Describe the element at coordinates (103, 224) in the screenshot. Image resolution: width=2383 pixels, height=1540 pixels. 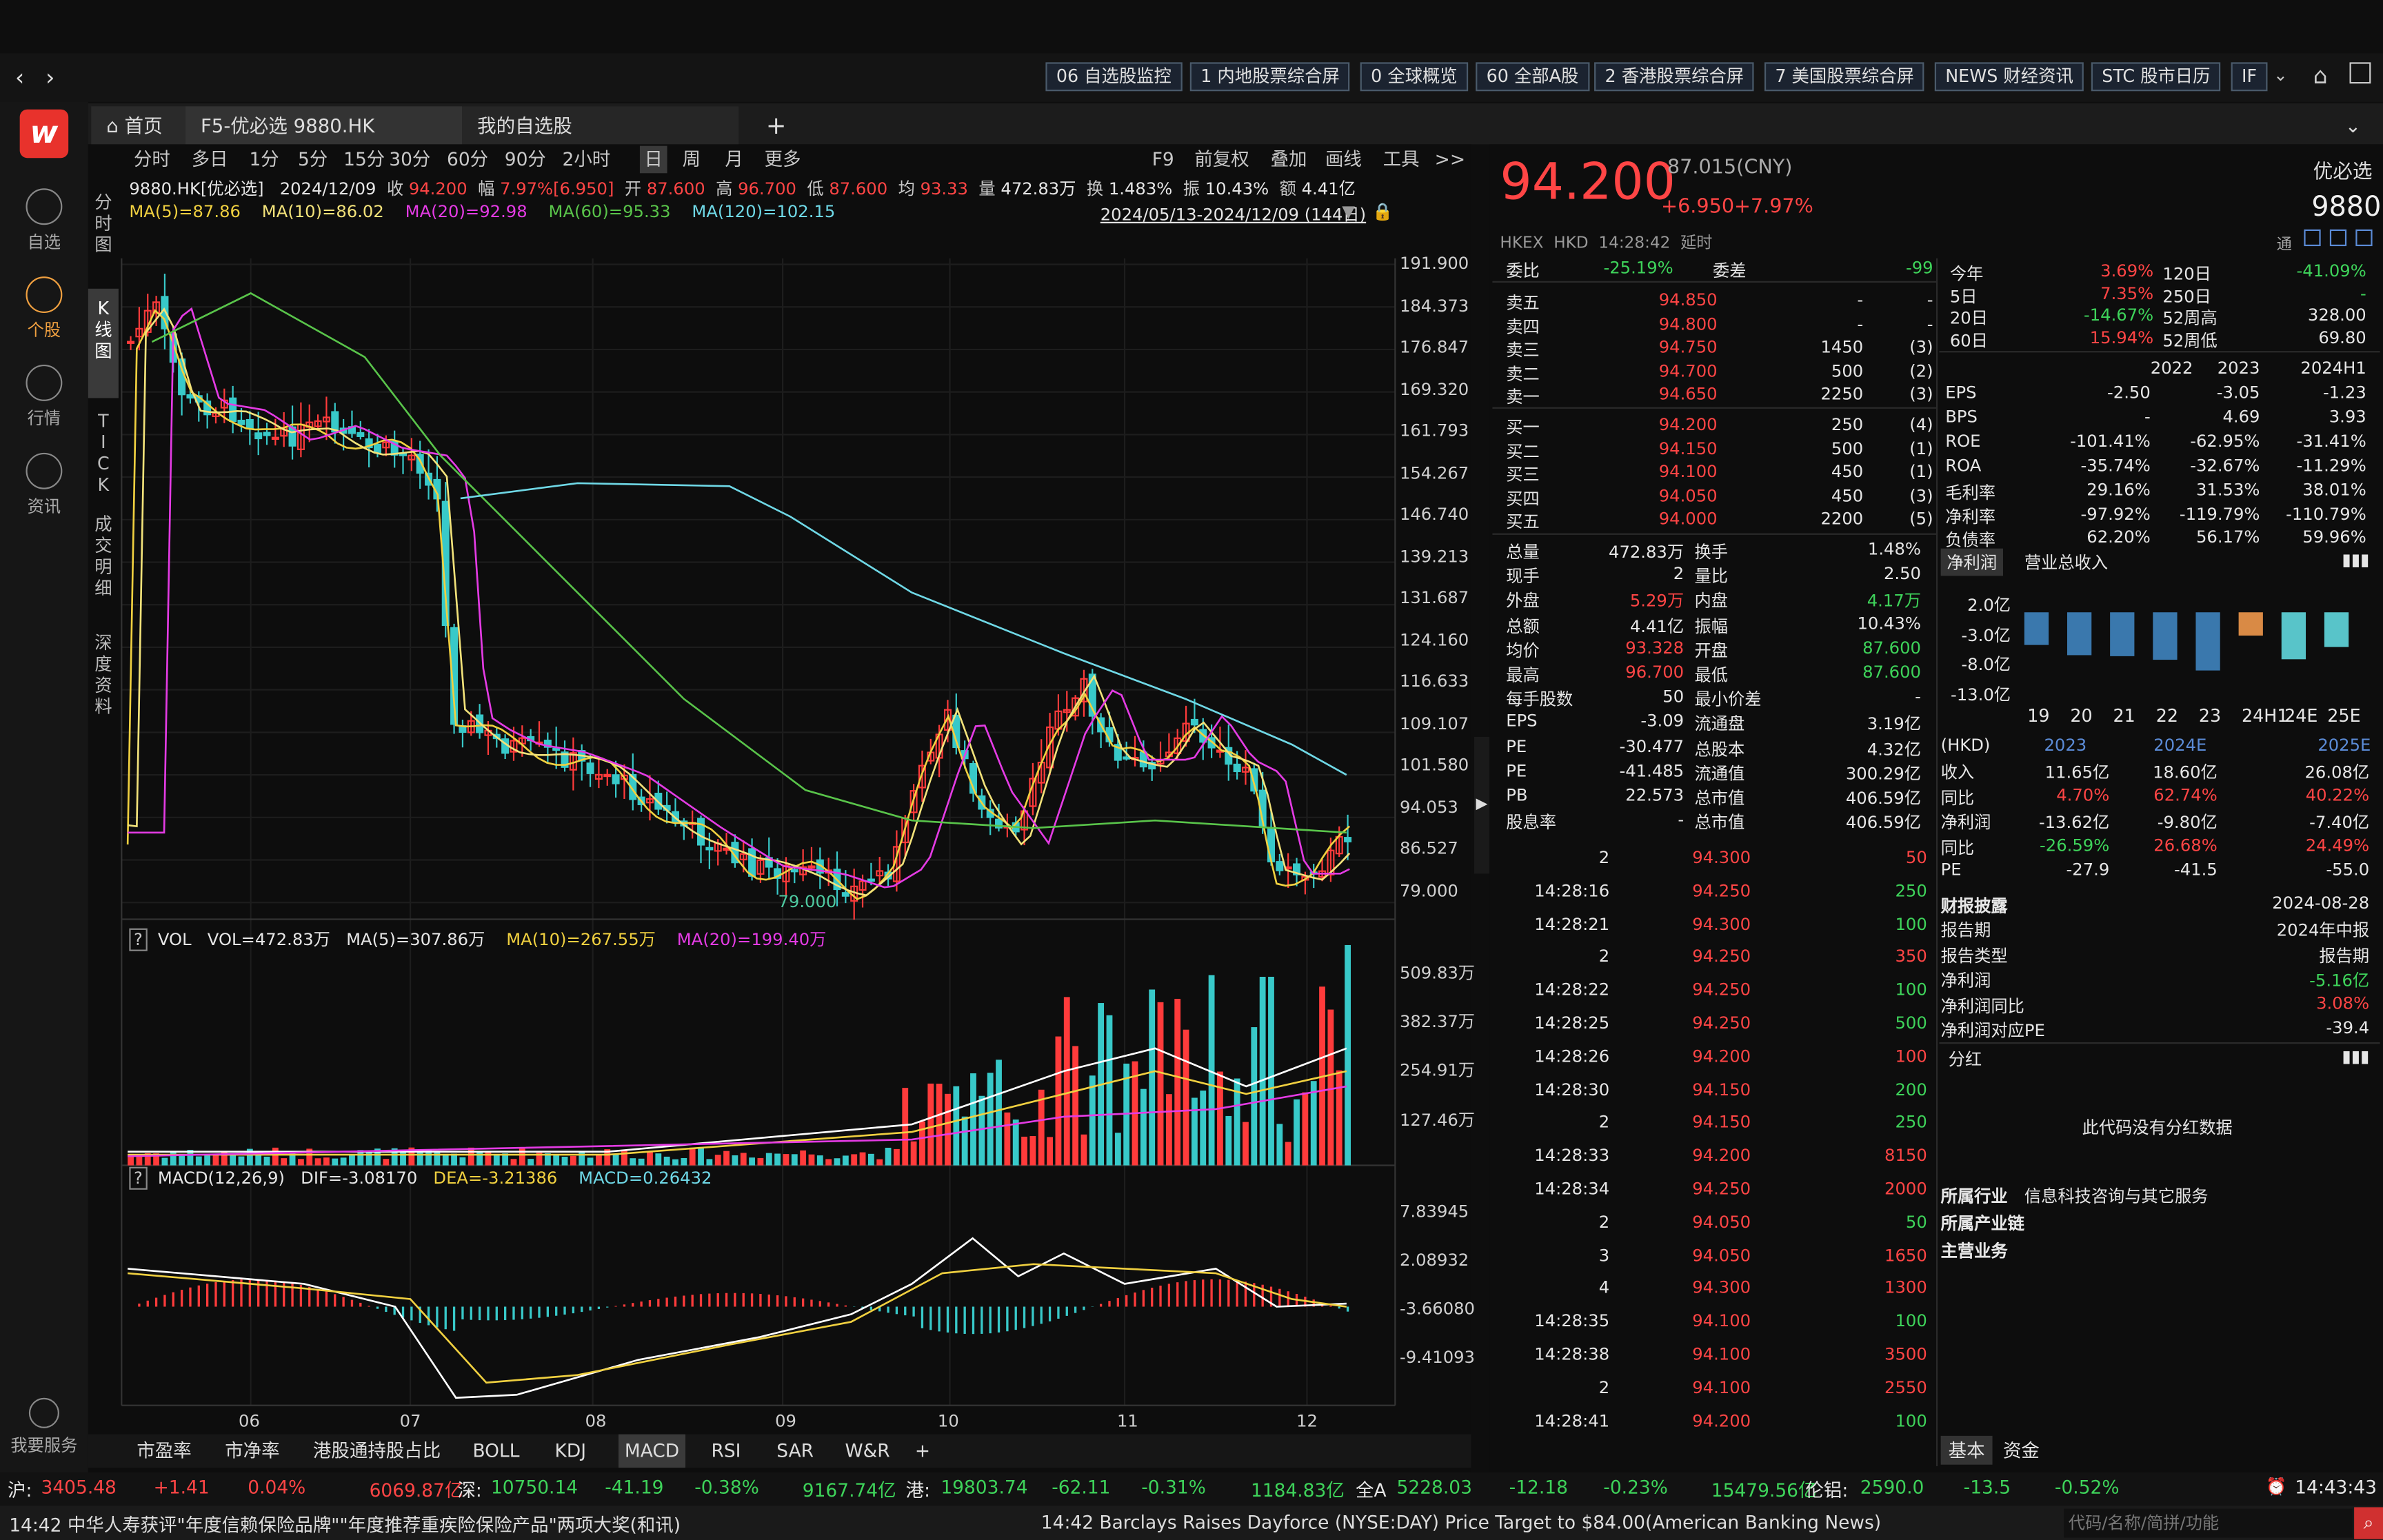
I see `vtab-0: 分时图` at that location.